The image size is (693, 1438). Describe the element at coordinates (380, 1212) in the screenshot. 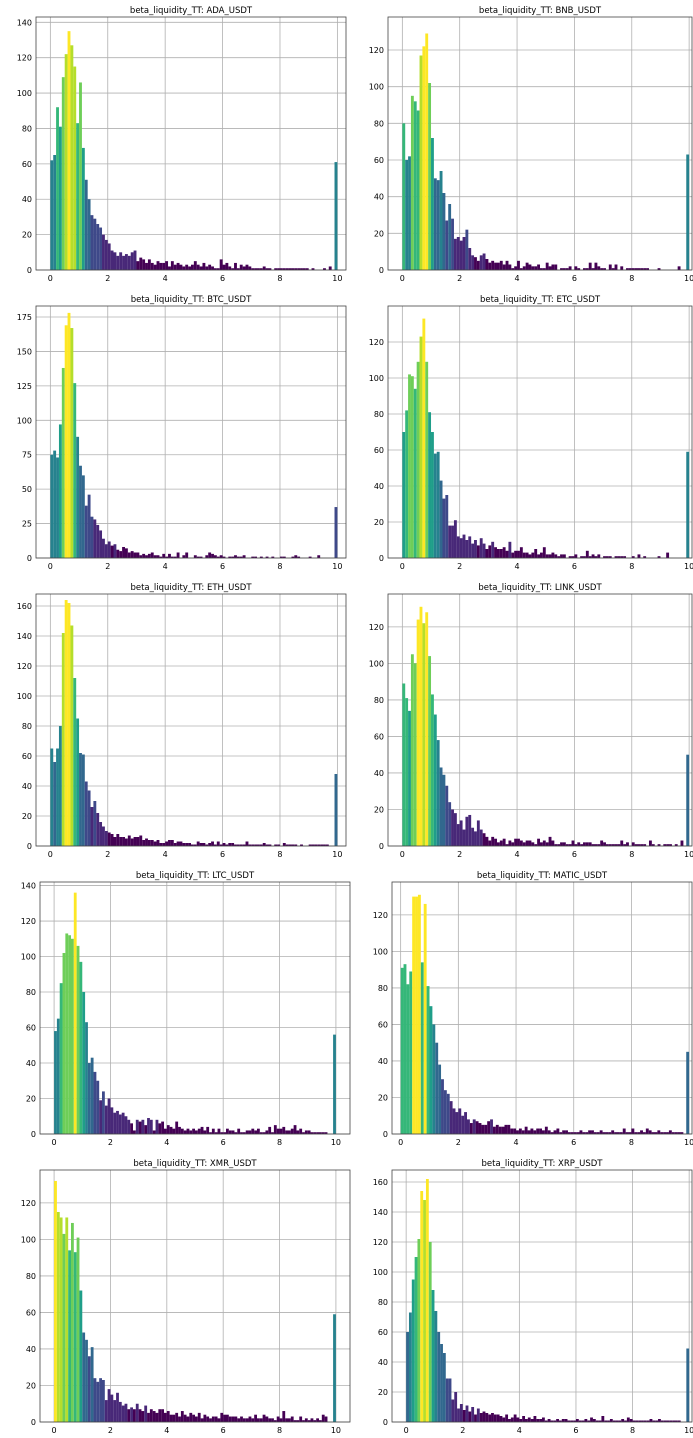

I see `y-tick-label: 140` at that location.